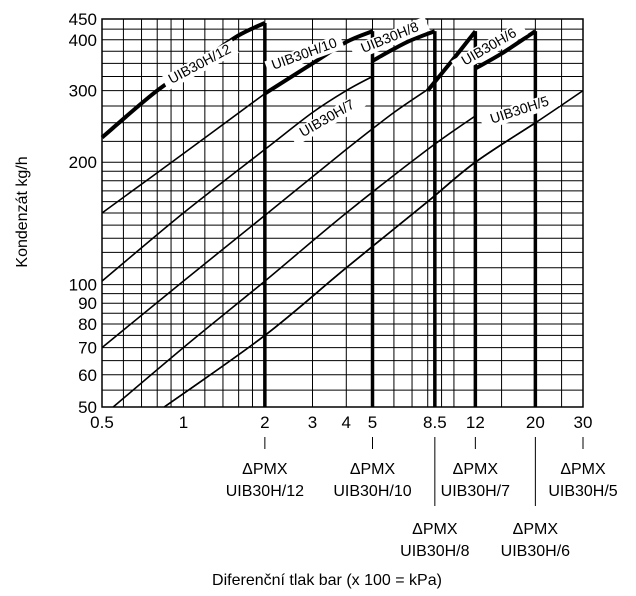 The height and width of the screenshot is (596, 636). What do you see at coordinates (87, 375) in the screenshot?
I see `y-tick-label: 60` at bounding box center [87, 375].